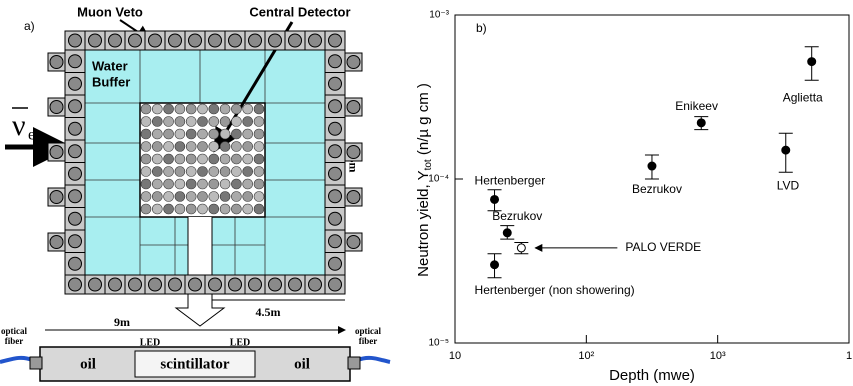 The height and width of the screenshot is (386, 853). I want to click on y-tick-label: 10⁻³, so click(439, 15).